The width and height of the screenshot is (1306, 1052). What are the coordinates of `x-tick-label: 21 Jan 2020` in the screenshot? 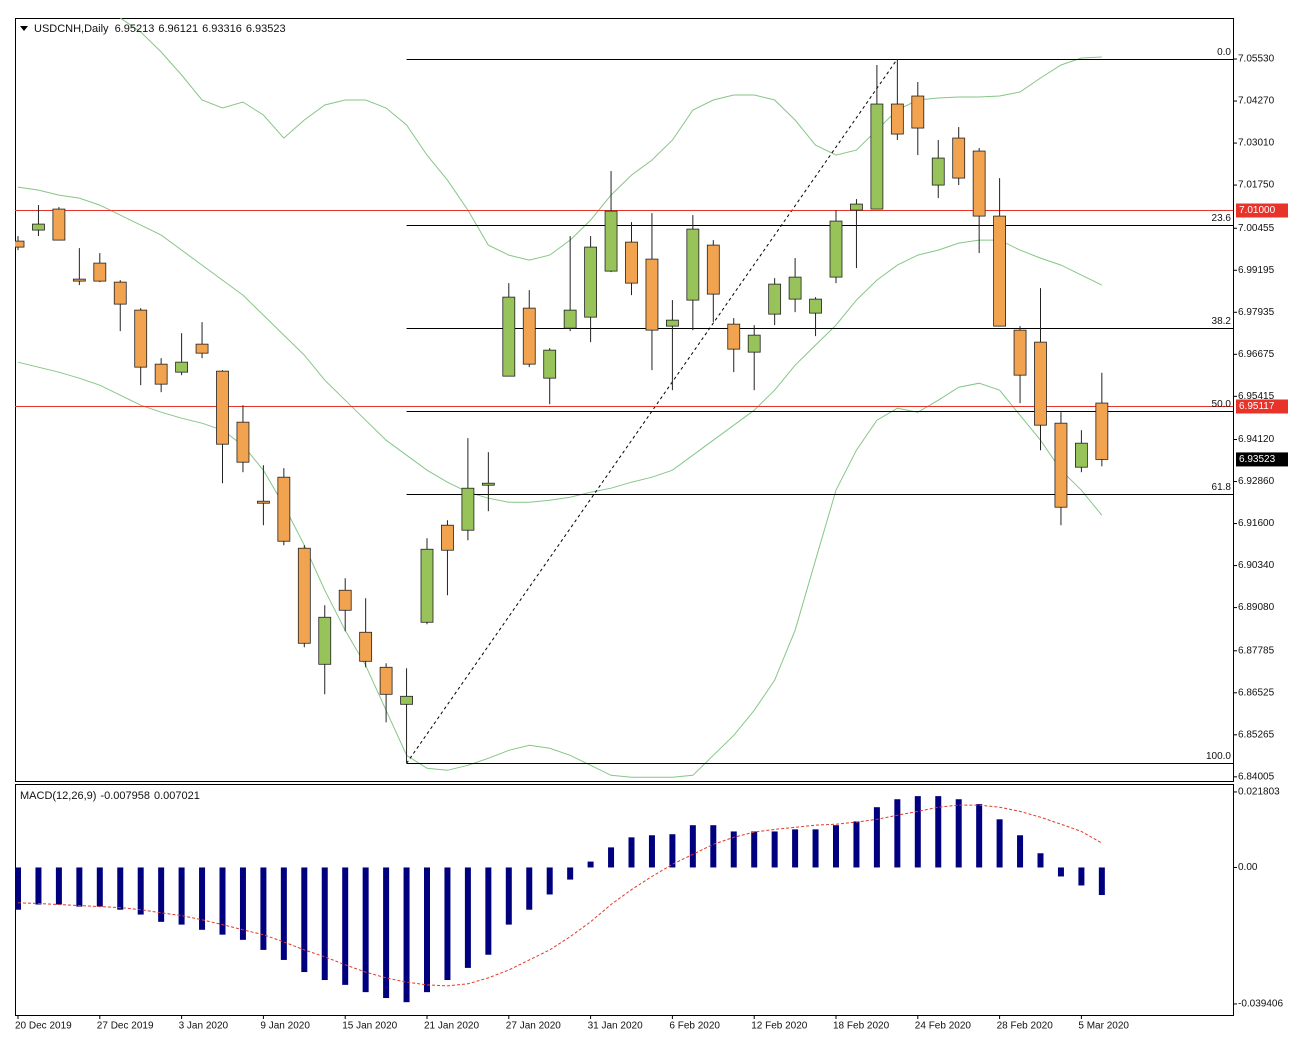 It's located at (451, 1026).